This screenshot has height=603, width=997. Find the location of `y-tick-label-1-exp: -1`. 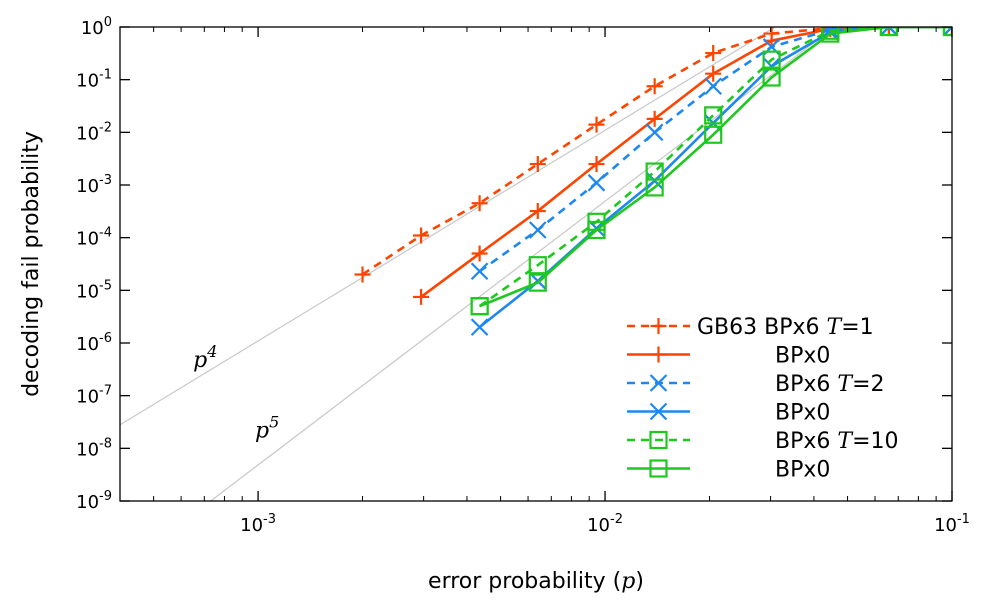

y-tick-label-1-exp: -1 is located at coordinates (105, 75).